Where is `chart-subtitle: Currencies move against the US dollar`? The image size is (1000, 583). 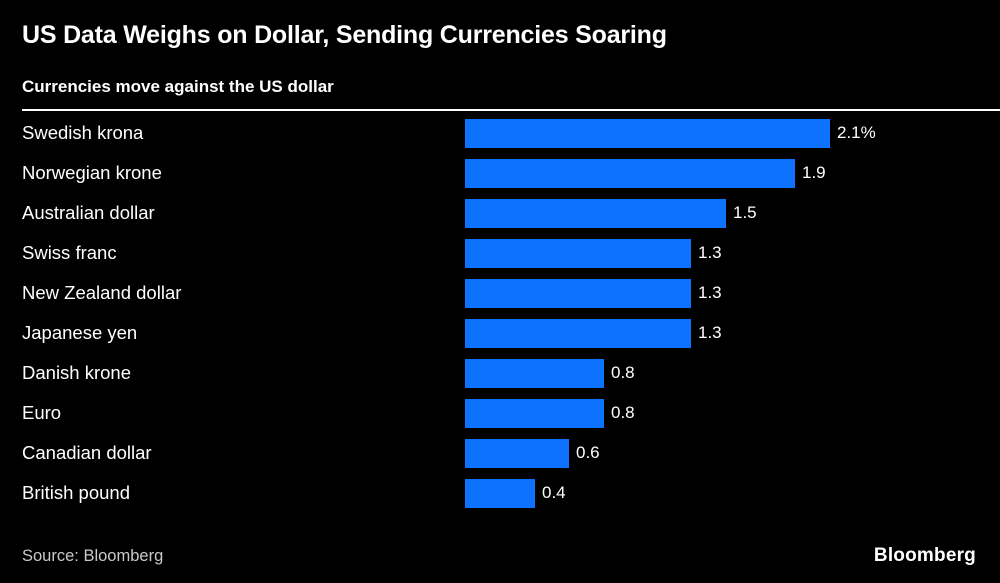 chart-subtitle: Currencies move against the US dollar is located at coordinates (178, 86).